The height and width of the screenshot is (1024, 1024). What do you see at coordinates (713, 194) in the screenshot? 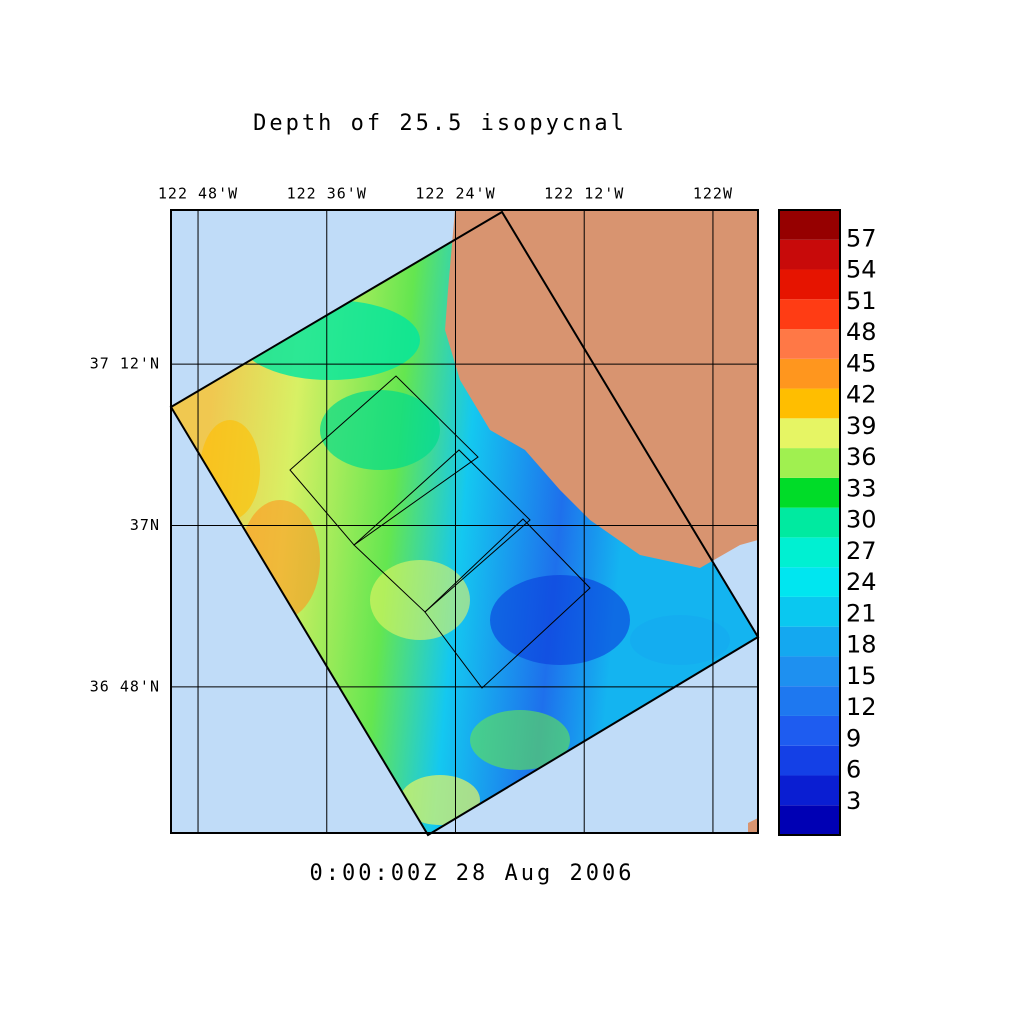
I see `x-tick-label: 122W` at bounding box center [713, 194].